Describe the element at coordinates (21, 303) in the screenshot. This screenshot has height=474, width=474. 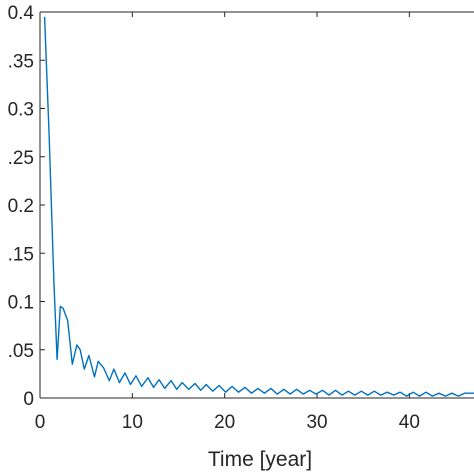
I see `y-tick-label-2: 0.1` at that location.